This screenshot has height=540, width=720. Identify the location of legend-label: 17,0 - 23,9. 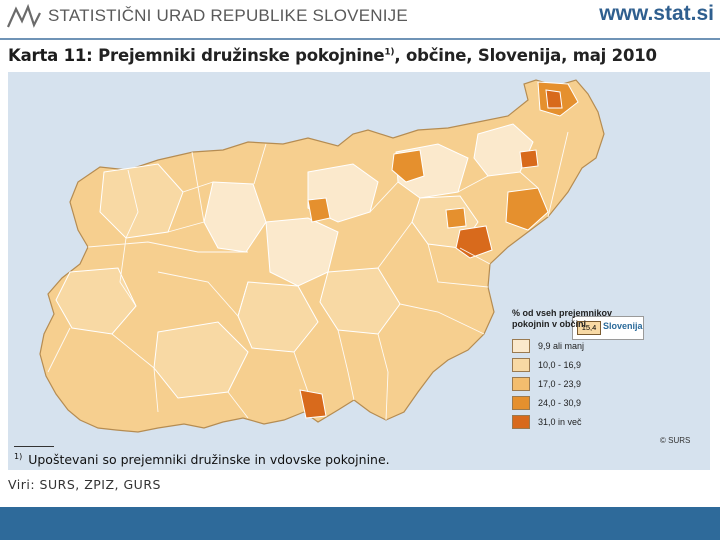
(560, 383).